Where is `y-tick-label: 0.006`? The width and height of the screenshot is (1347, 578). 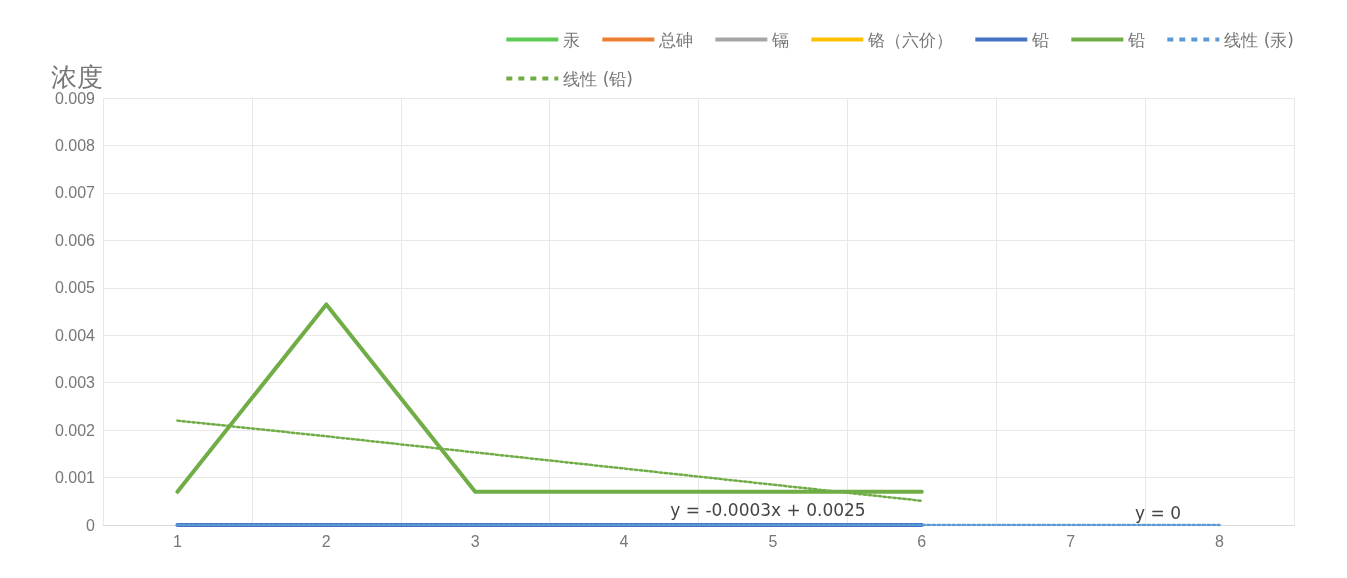 y-tick-label: 0.006 is located at coordinates (75, 240).